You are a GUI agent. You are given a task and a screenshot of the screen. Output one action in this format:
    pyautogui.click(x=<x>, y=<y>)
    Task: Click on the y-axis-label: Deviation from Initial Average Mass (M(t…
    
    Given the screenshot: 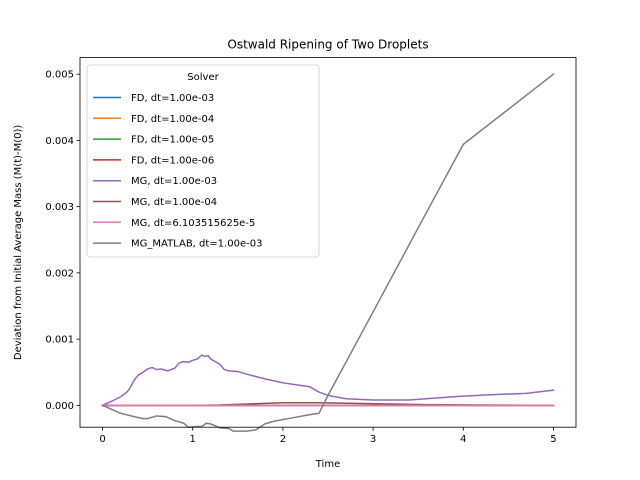 What is the action you would take?
    pyautogui.click(x=18, y=243)
    